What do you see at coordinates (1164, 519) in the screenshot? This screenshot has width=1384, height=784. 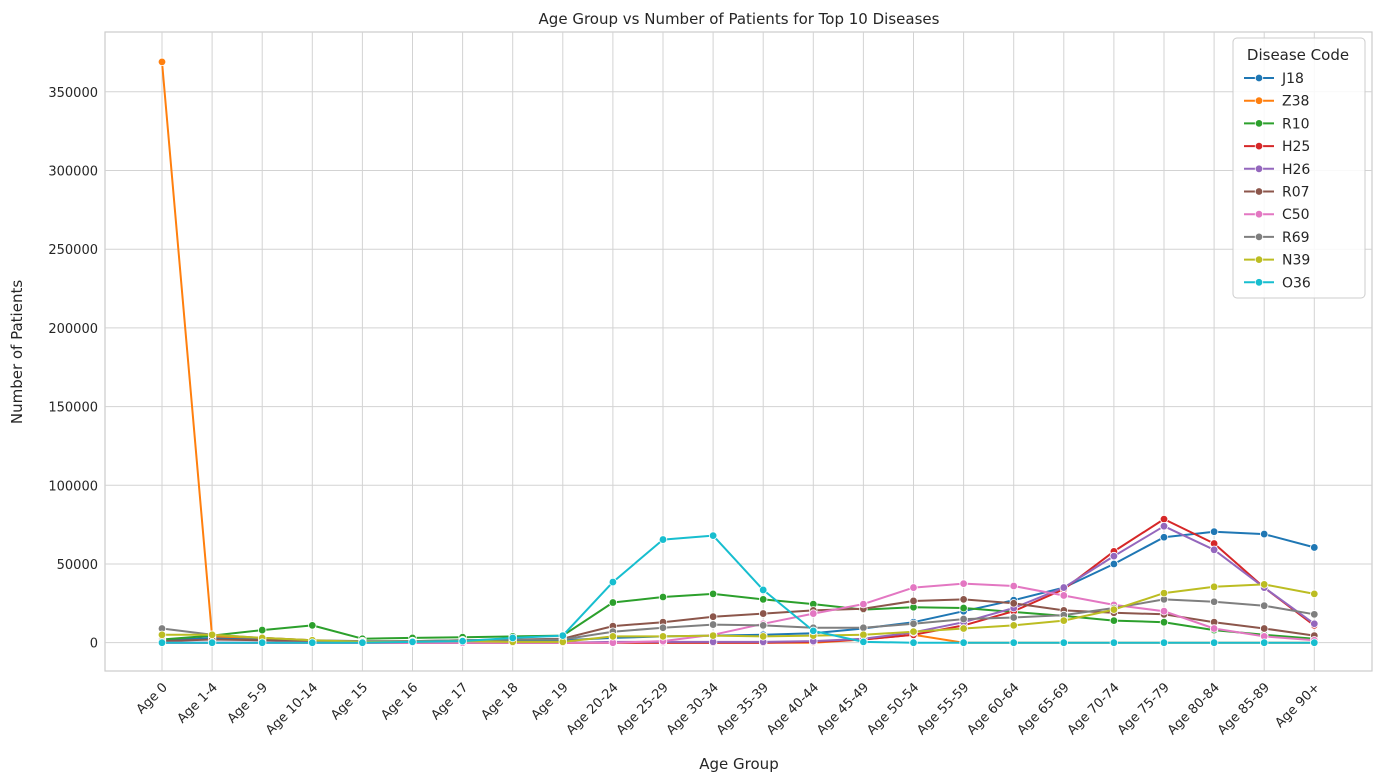 I see `data-point-H25` at bounding box center [1164, 519].